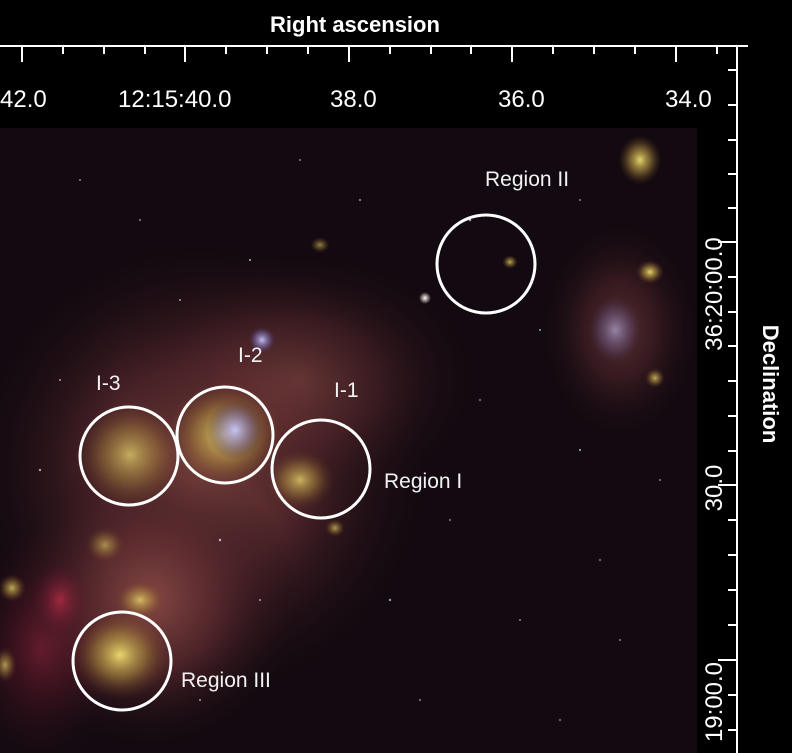  I want to click on right-axis, so click(728, 399).